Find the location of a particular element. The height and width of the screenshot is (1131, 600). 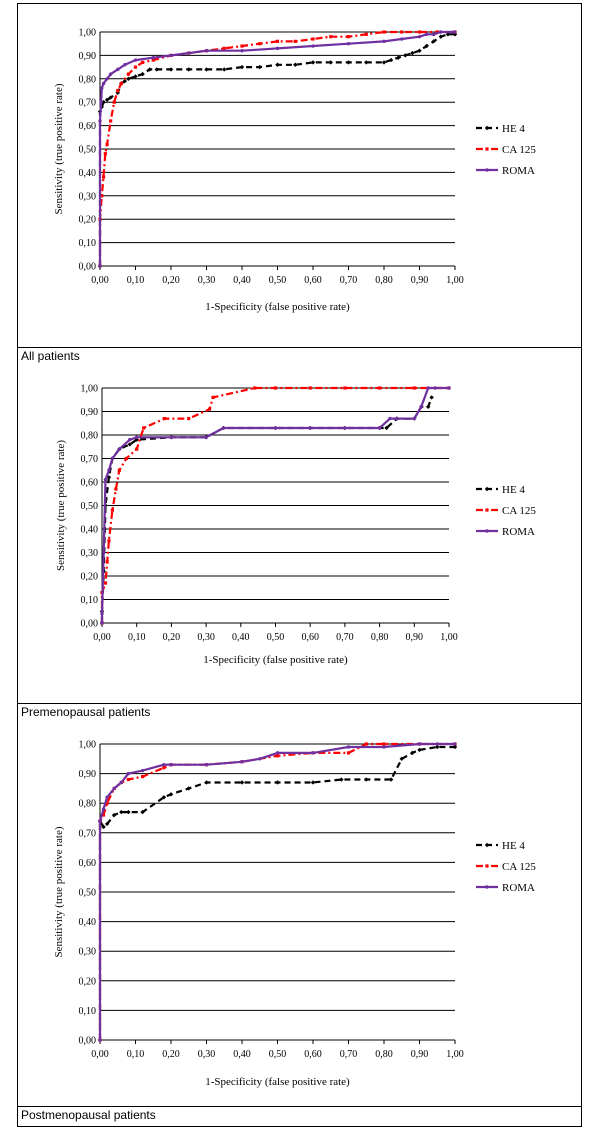

y-tick-label: 0,40 is located at coordinates (88, 173).